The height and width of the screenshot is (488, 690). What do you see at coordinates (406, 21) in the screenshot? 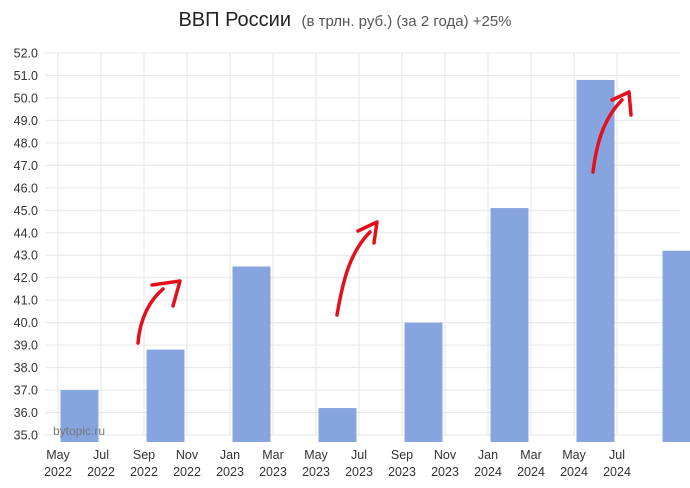
I see `chart-subtitle: (в трлн. руб.) (за 2 года) +25%` at bounding box center [406, 21].